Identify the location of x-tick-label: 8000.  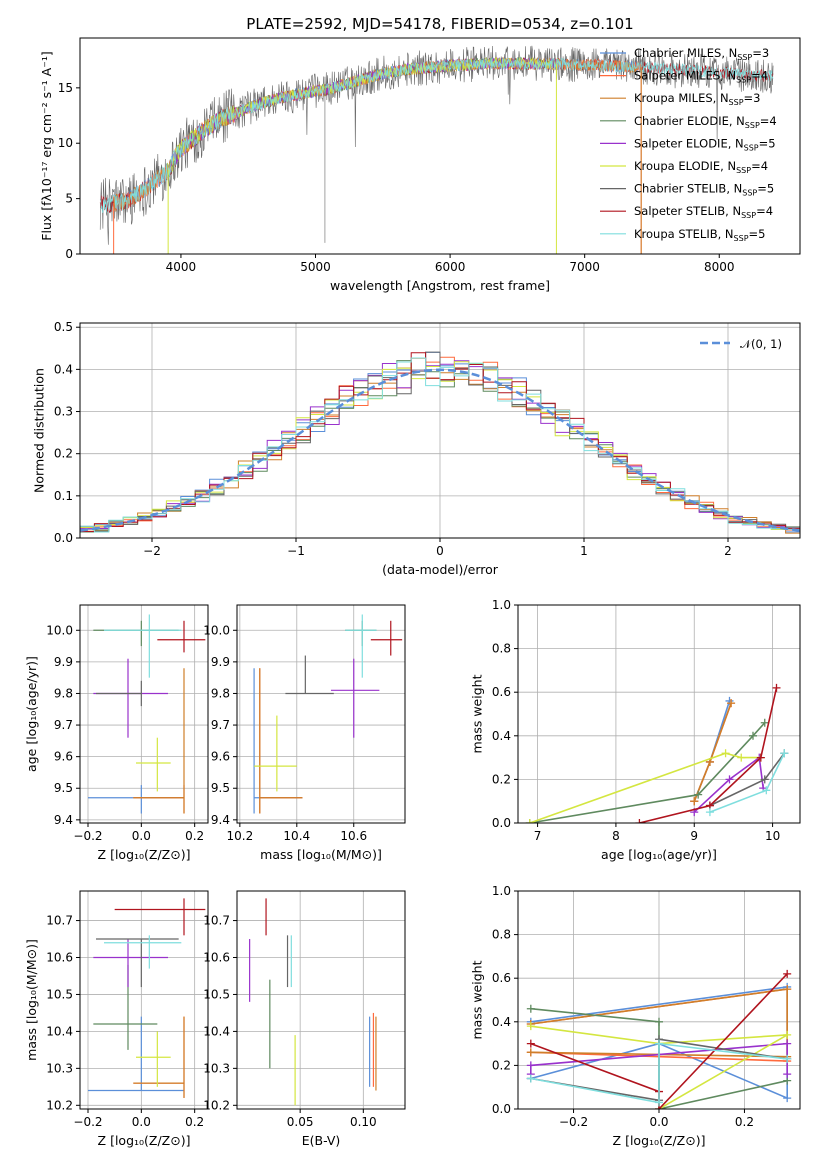
(719, 267).